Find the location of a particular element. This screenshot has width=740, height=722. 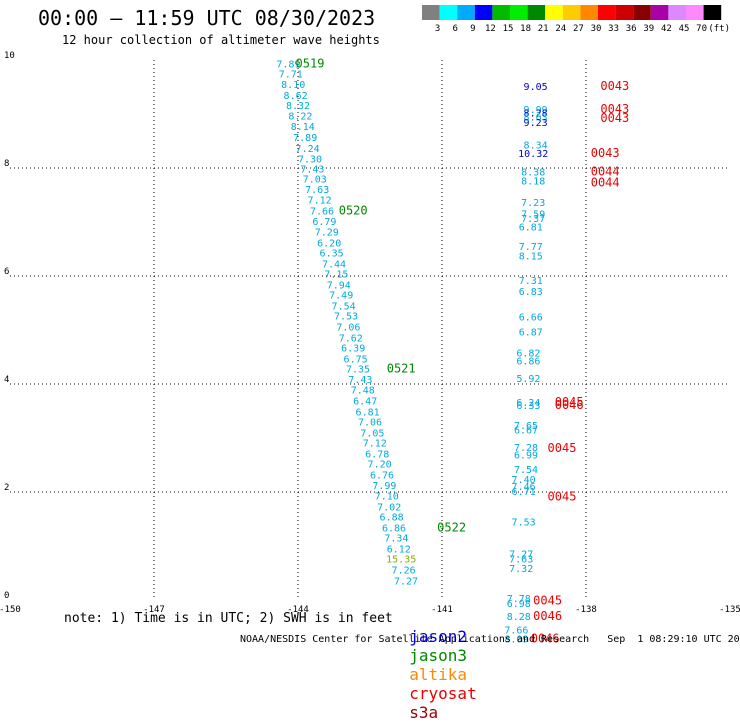

colorbar-label: 39 is located at coordinates (648, 29).